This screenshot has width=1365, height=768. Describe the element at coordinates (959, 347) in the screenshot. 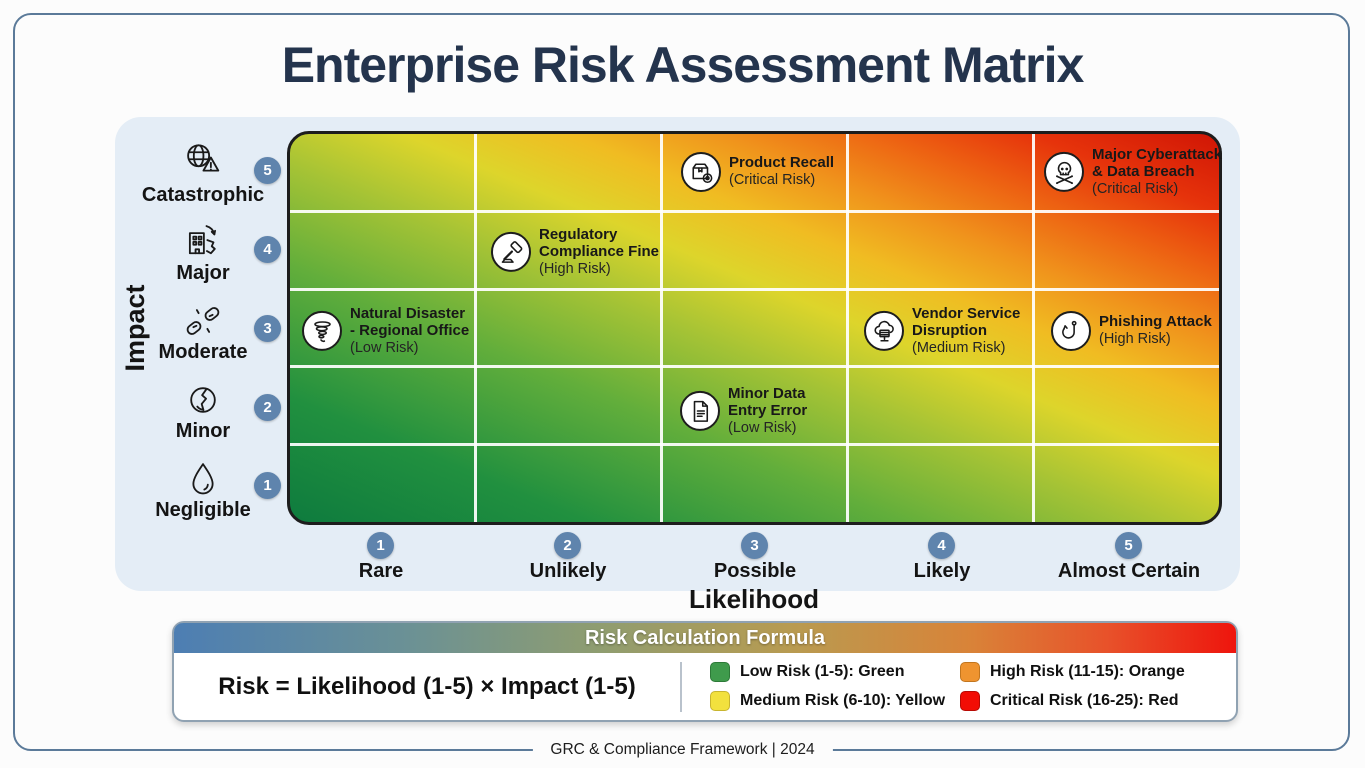

I see `risk-level: (Medium Risk)` at that location.